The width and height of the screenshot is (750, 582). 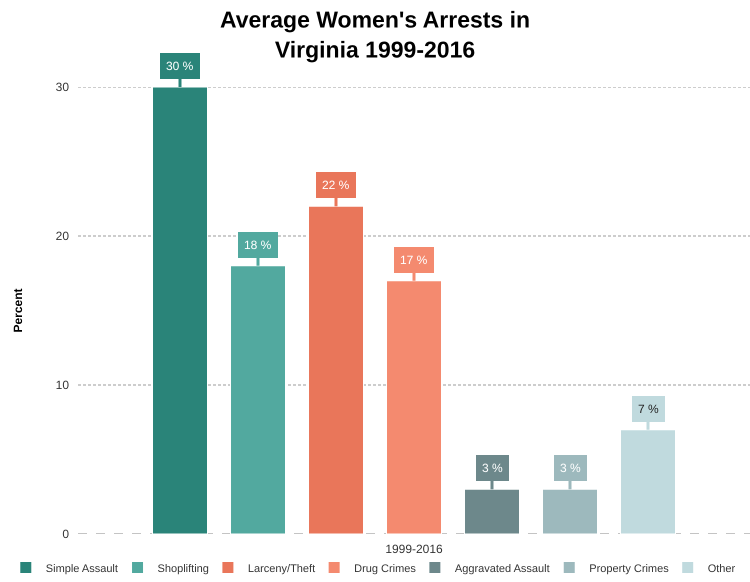 What do you see at coordinates (282, 568) in the screenshot?
I see `legend-label: Larceny/Theft` at bounding box center [282, 568].